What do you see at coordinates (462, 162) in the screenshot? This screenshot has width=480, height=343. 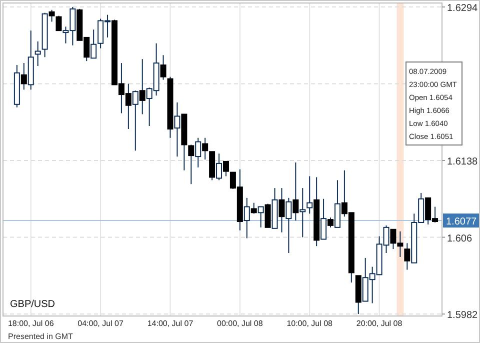 I see `y-tick-label: 1.6138` at bounding box center [462, 162].